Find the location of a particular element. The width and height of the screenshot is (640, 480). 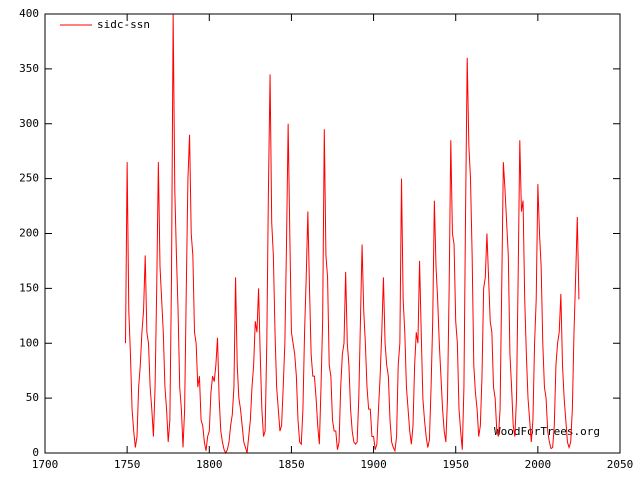

x-tick-label: 1700 is located at coordinates (45, 464).